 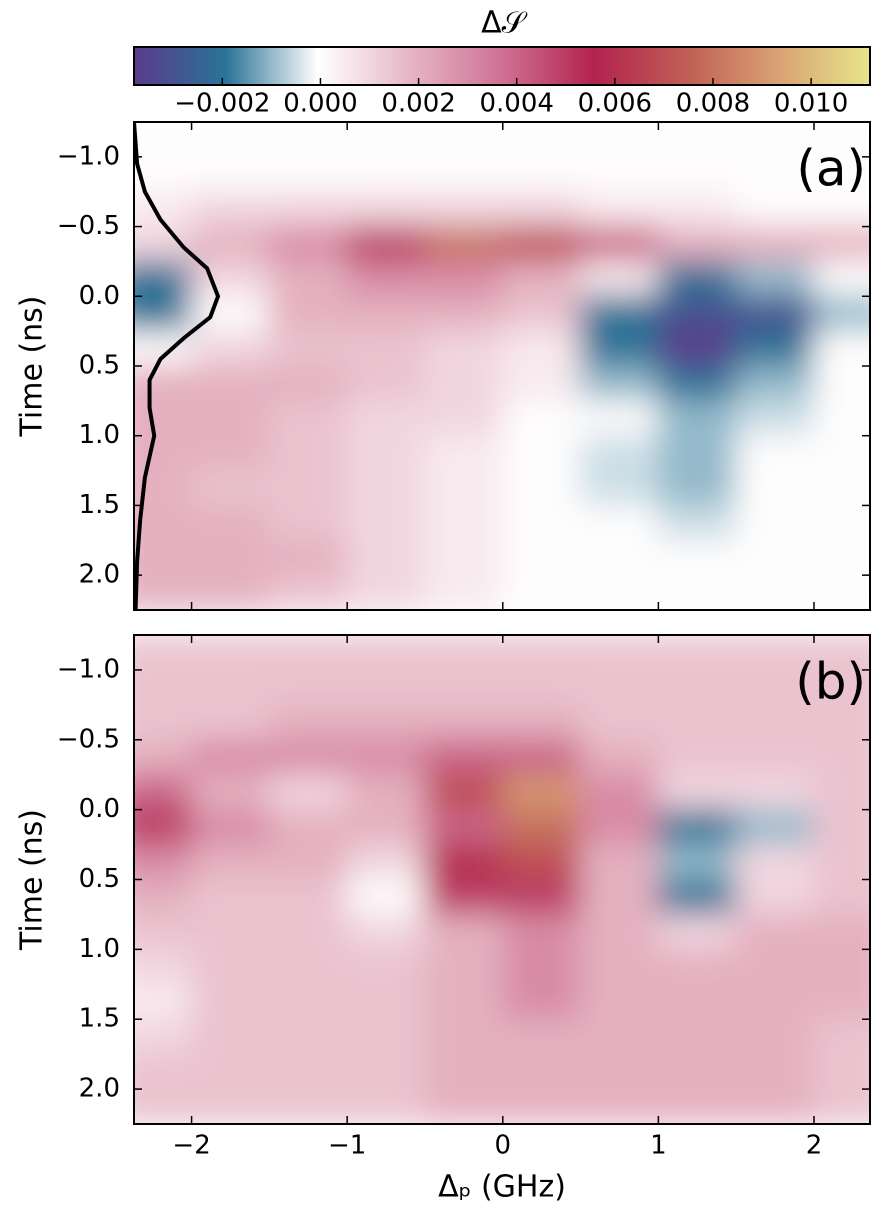 I want to click on y-tick-label: −0.5, so click(x=88, y=739).